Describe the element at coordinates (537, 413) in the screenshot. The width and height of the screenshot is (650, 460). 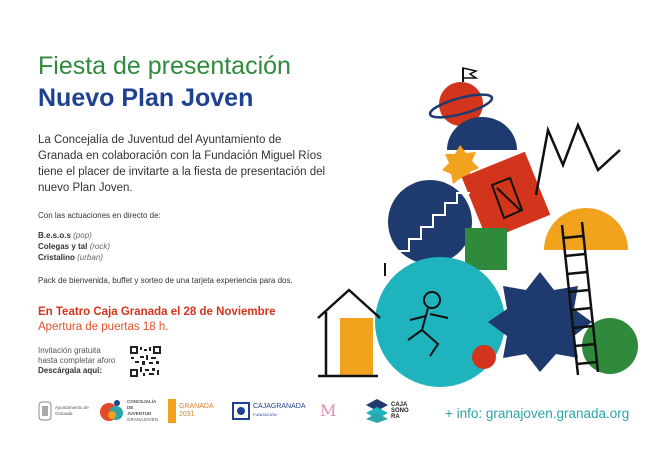
I see `info-link: + info: granajoven.granada.org` at that location.